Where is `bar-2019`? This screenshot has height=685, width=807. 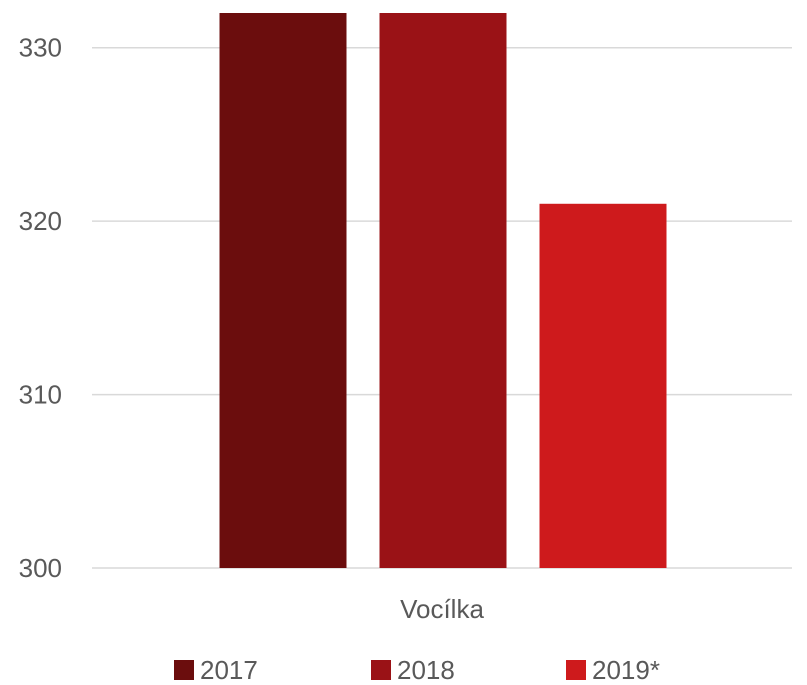 bar-2019 is located at coordinates (603, 385).